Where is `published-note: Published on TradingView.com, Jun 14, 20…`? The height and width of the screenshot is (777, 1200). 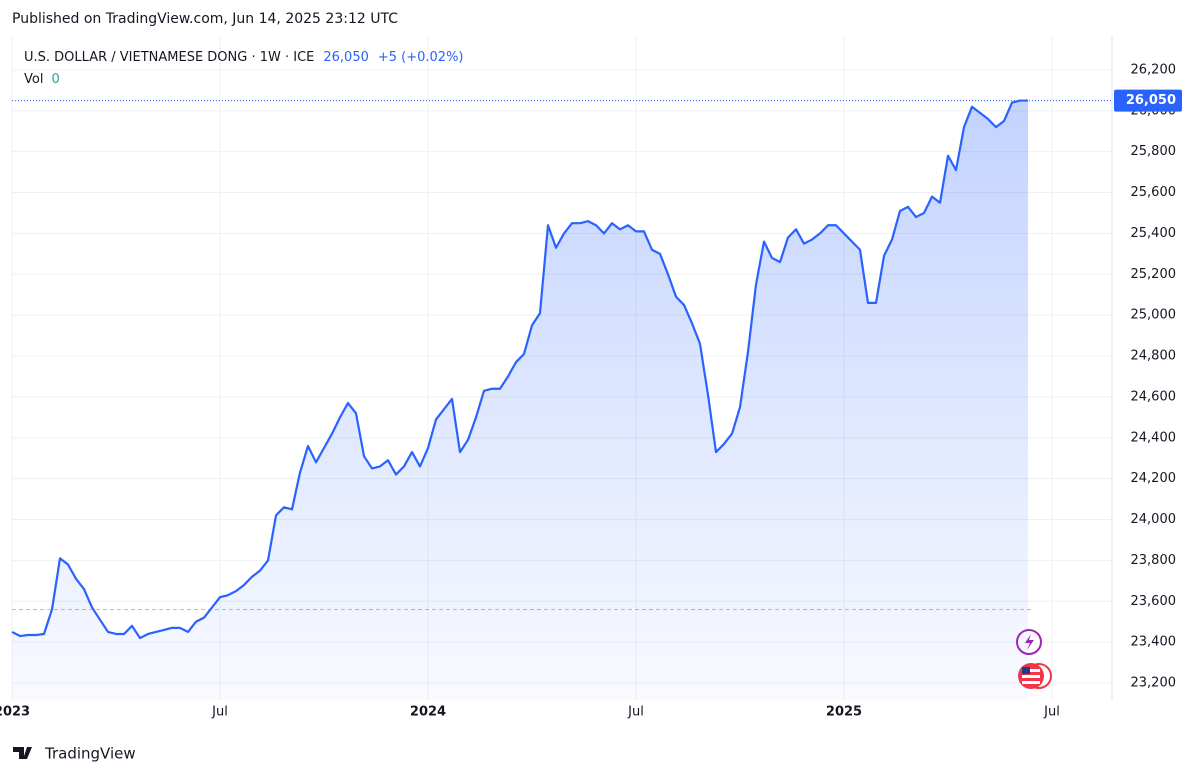 published-note: Published on TradingView.com, Jun 14, 20… is located at coordinates (205, 19).